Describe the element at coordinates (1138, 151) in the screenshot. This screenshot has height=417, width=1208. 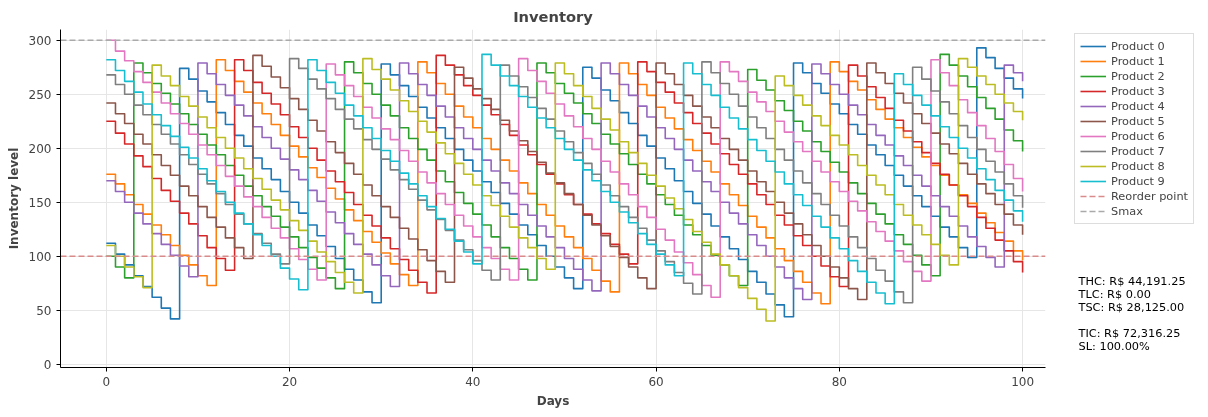
I see `legend-label: Product 7` at that location.